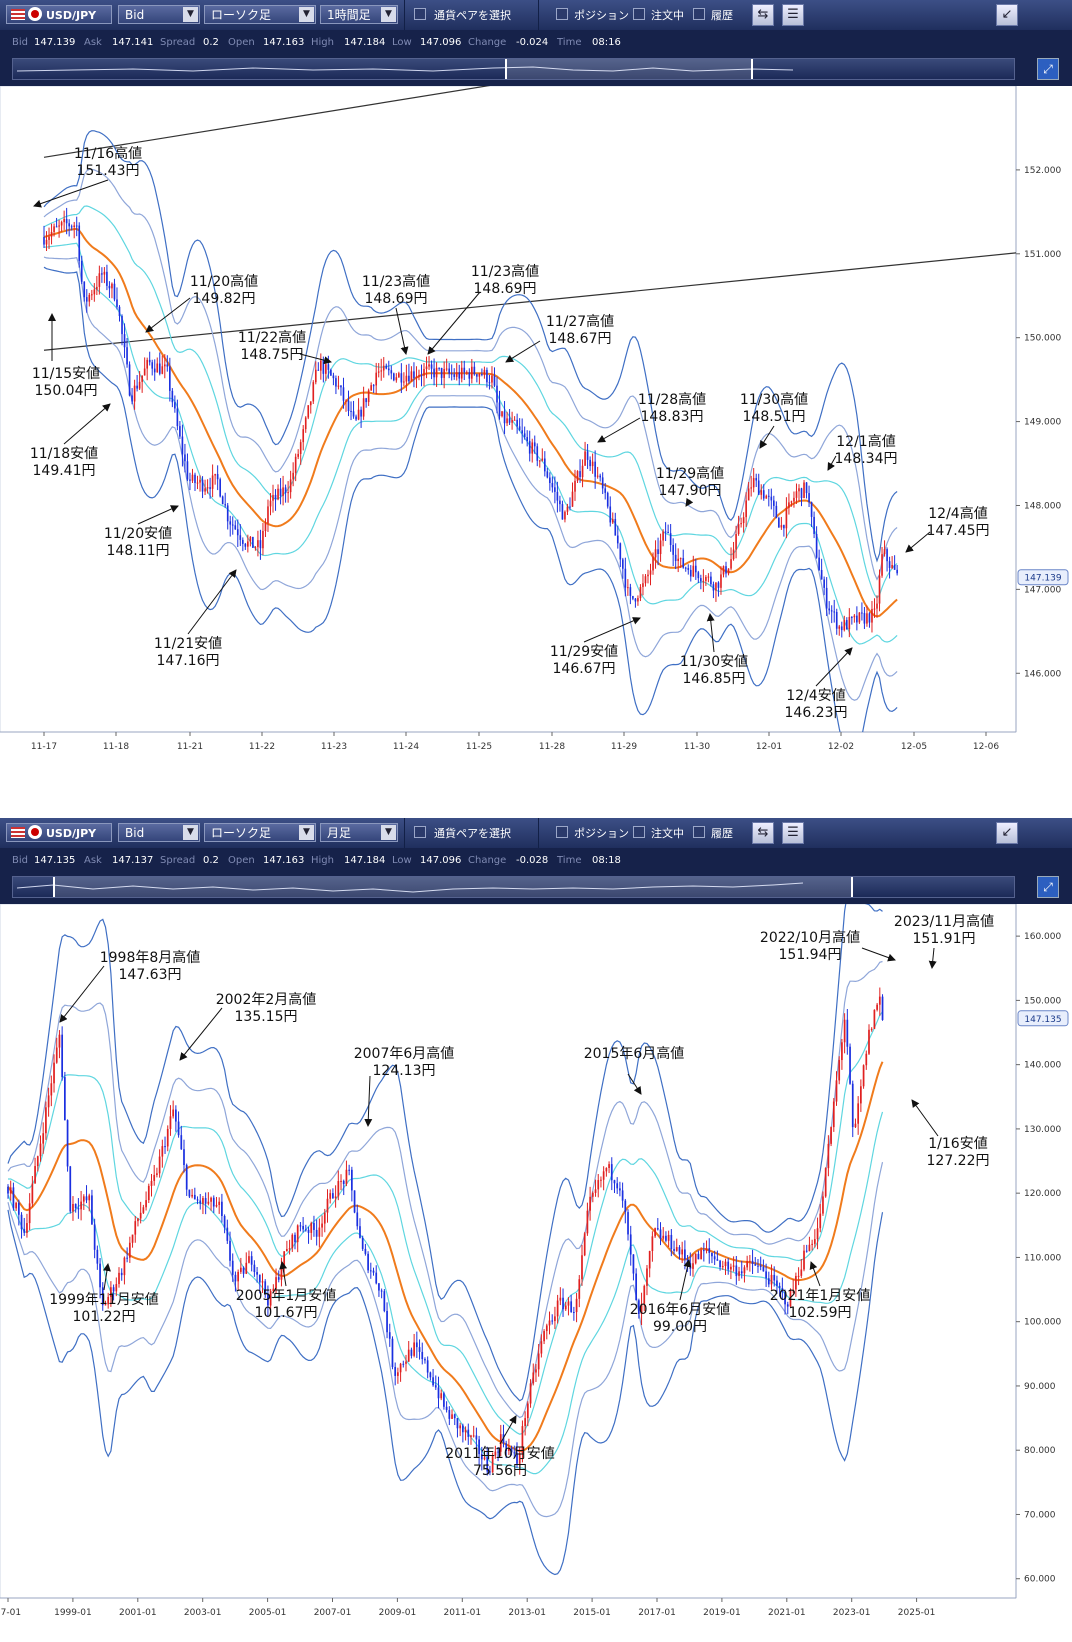 This screenshot has width=1072, height=1642. What do you see at coordinates (538, 15) in the screenshot?
I see `divider` at bounding box center [538, 15].